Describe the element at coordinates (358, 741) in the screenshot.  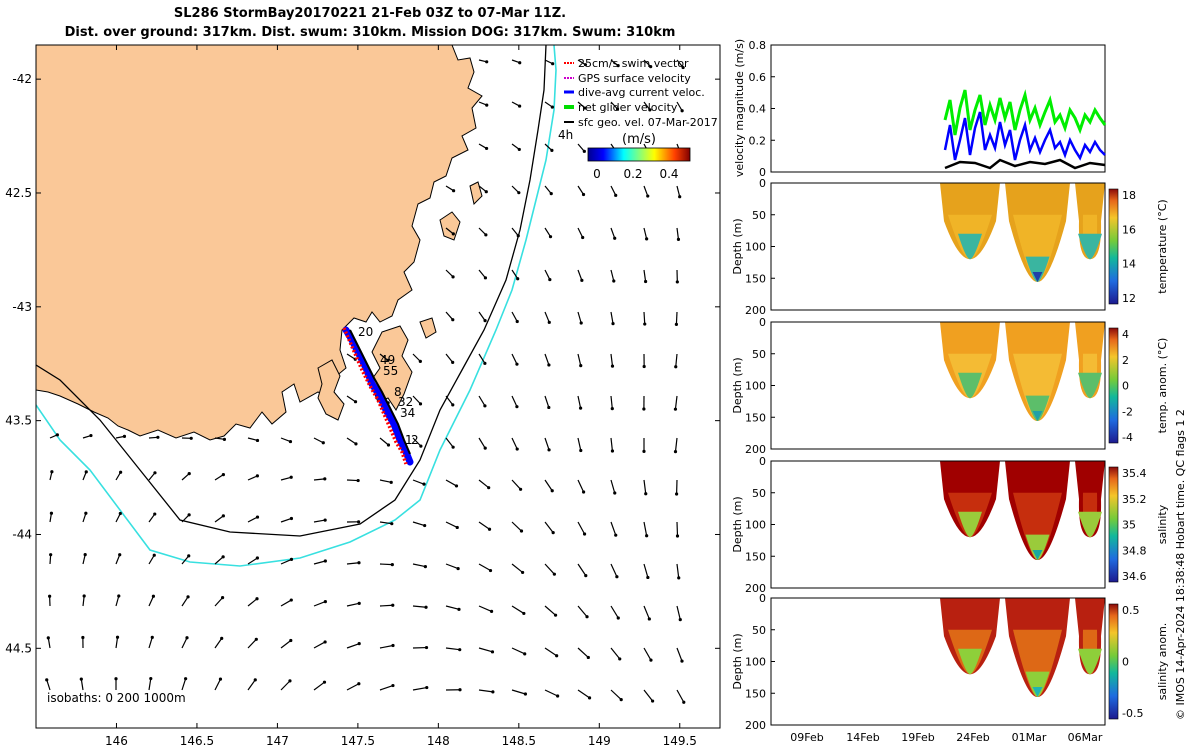
I see `map-xtick-label: 147.5` at that location.